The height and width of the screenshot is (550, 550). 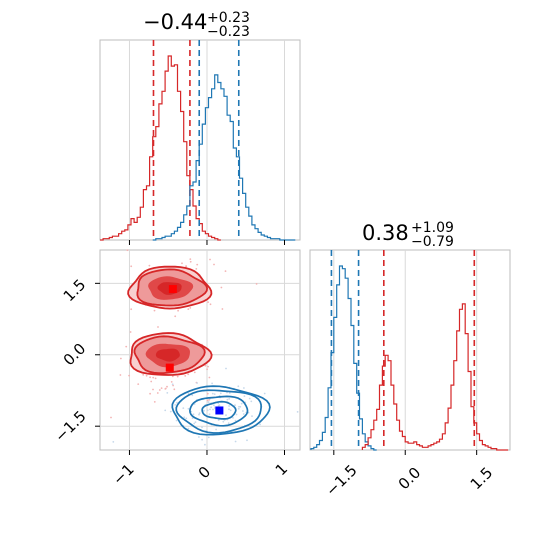 What do you see at coordinates (204, 472) in the screenshot?
I see `x-tick-label-0: 0` at bounding box center [204, 472].